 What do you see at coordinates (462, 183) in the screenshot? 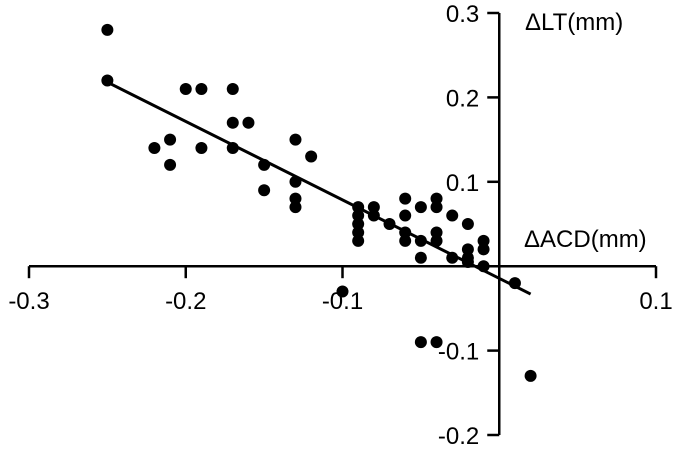
I see `y-tick-label: 0.1` at bounding box center [462, 183].